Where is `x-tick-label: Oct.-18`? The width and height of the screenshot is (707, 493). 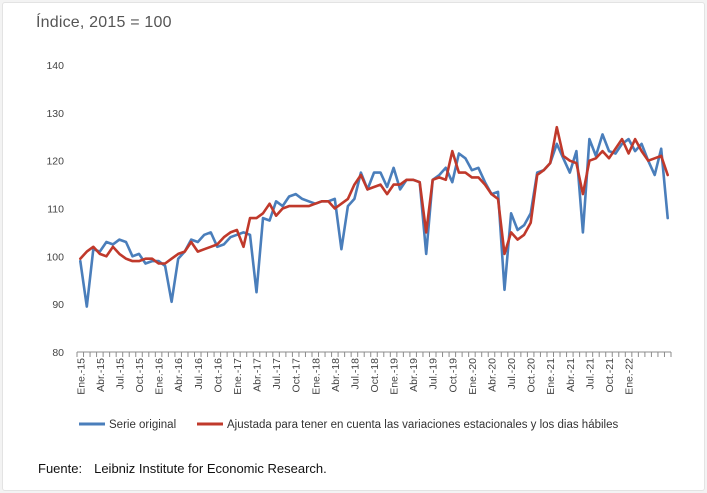 x-tick-label: Oct.-18 is located at coordinates (375, 375).